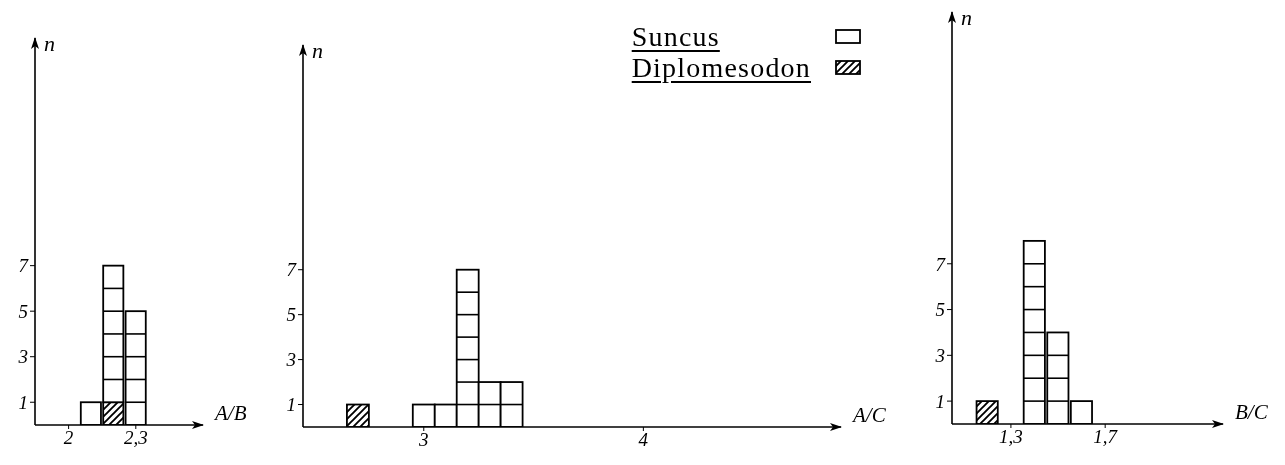  I want to click on x-tick-label: 3, so click(423, 440).